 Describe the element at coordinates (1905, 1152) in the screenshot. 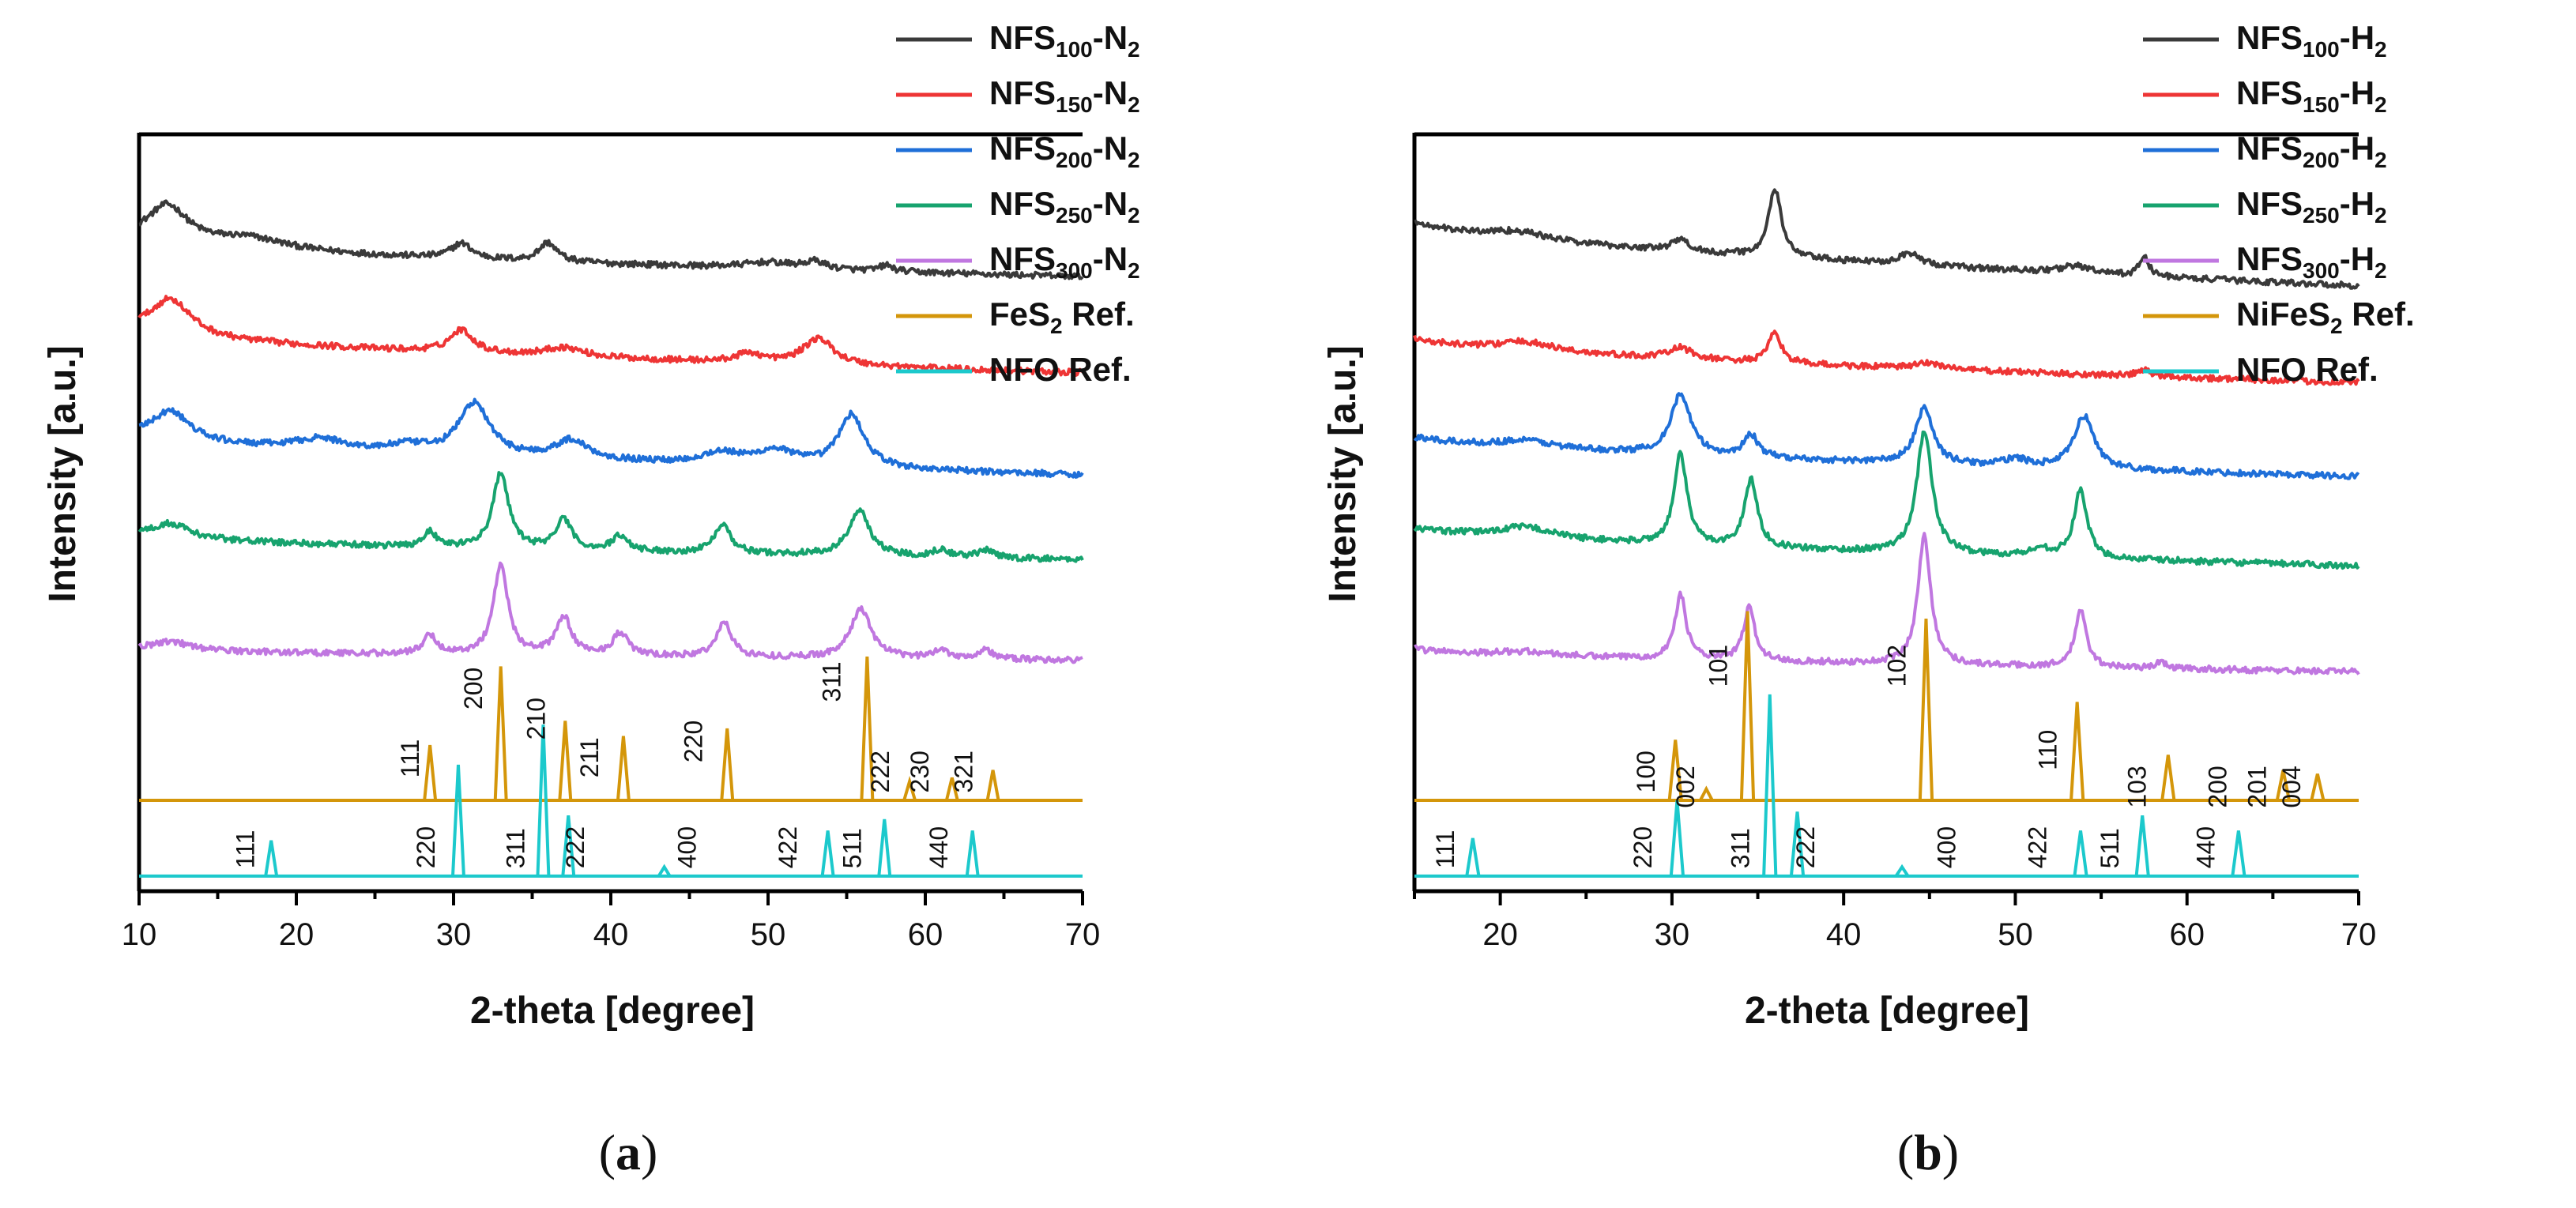

I see `panel-b-label-open: (` at that location.